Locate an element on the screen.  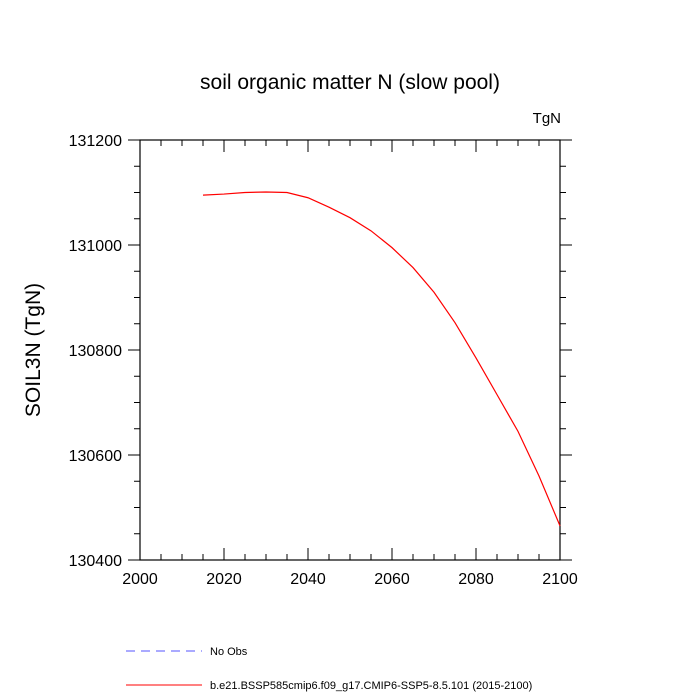
x-tick-label: 2100 is located at coordinates (560, 579).